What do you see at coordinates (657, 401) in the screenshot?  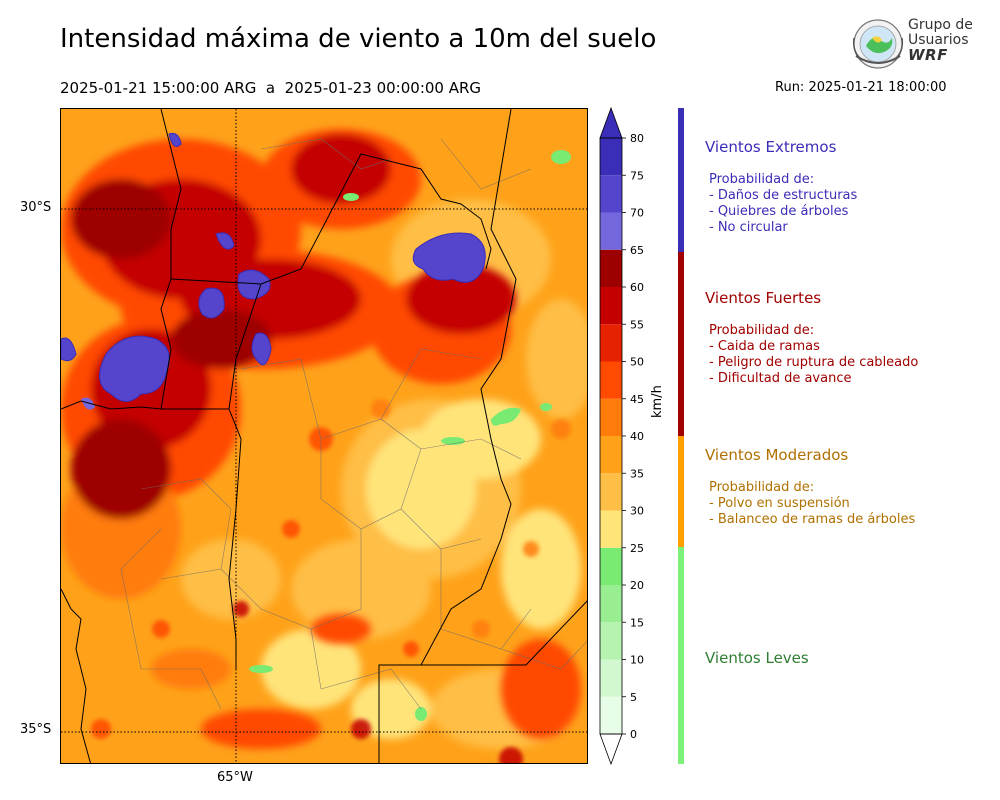 I see `colorbar-unit: km/h` at bounding box center [657, 401].